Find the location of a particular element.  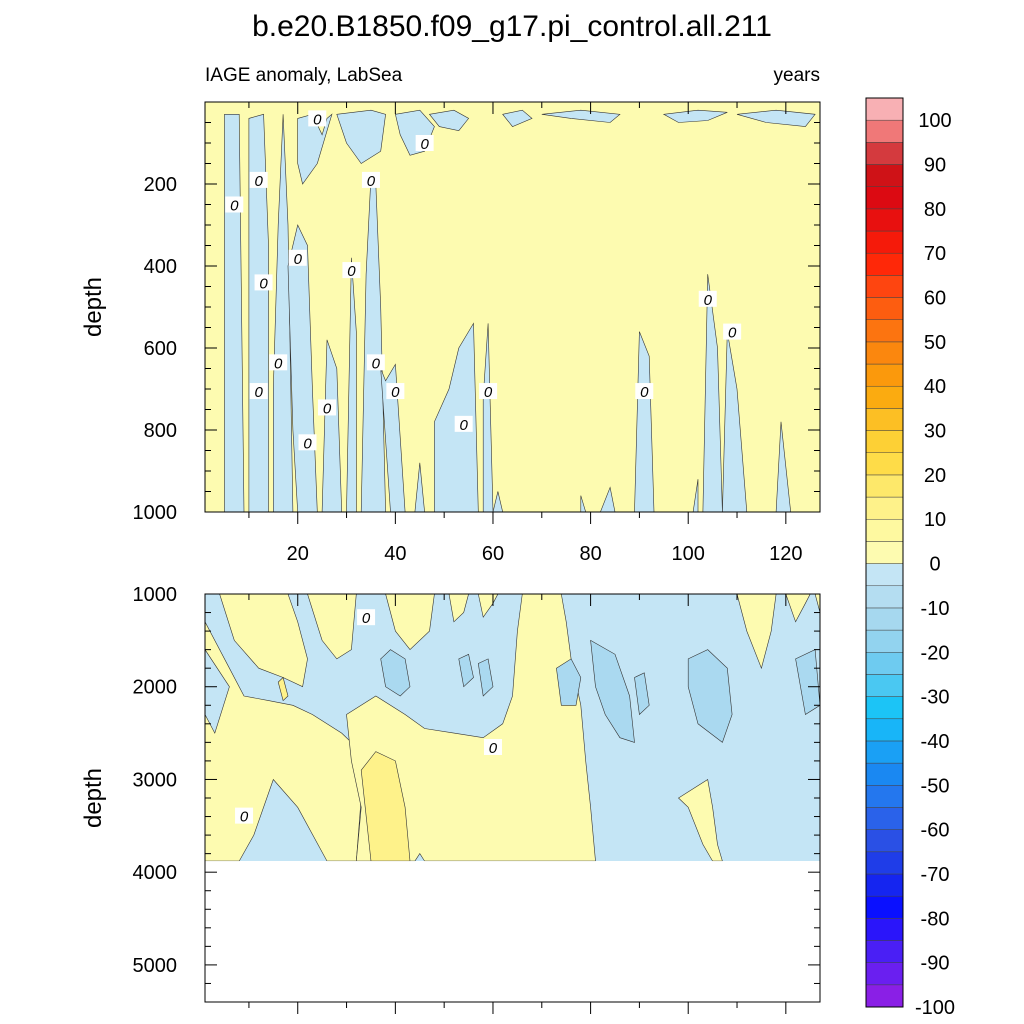

colorbar-label-20: -100 is located at coordinates (935, 1008).